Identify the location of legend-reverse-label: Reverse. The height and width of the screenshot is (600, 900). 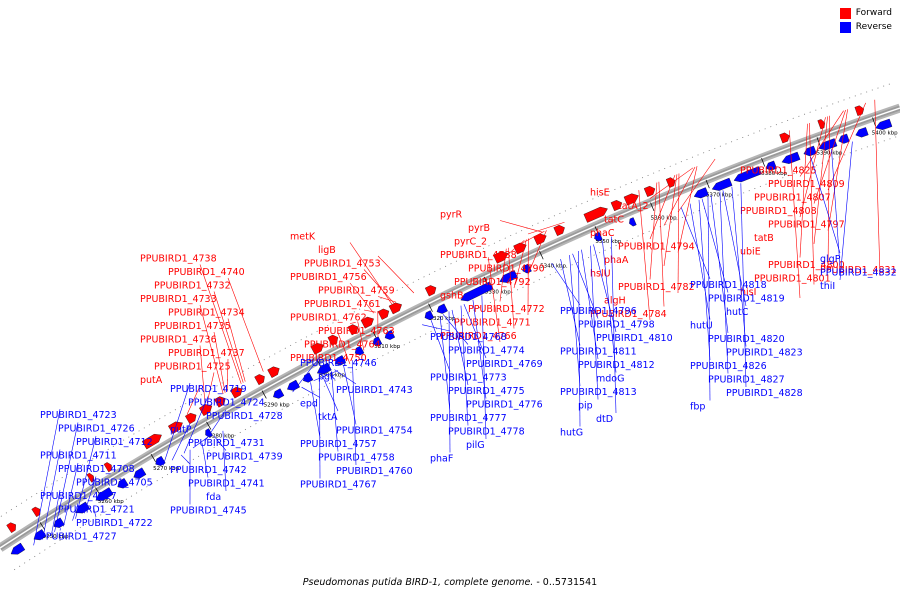
(873, 27).